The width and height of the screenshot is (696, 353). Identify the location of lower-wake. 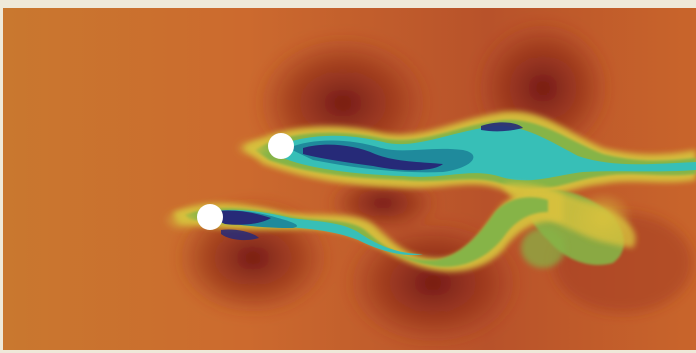
(368, 230).